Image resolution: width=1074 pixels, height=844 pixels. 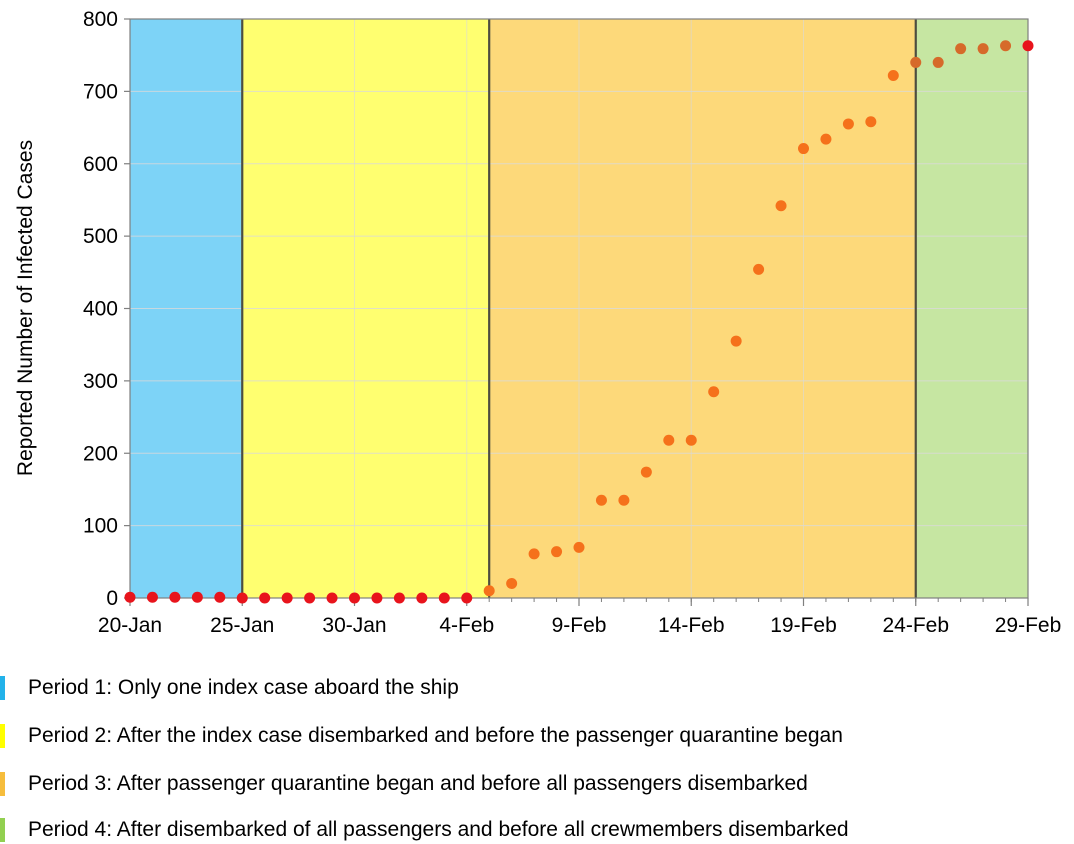 I want to click on y-tick-label-0: 0, so click(x=112, y=598).